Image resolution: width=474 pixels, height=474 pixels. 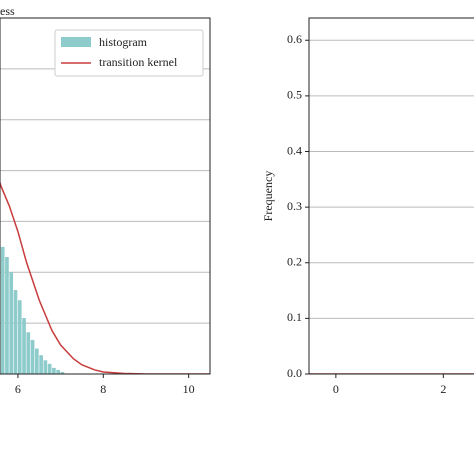 What do you see at coordinates (294, 373) in the screenshot?
I see `y-tick-label: 0.0` at bounding box center [294, 373].